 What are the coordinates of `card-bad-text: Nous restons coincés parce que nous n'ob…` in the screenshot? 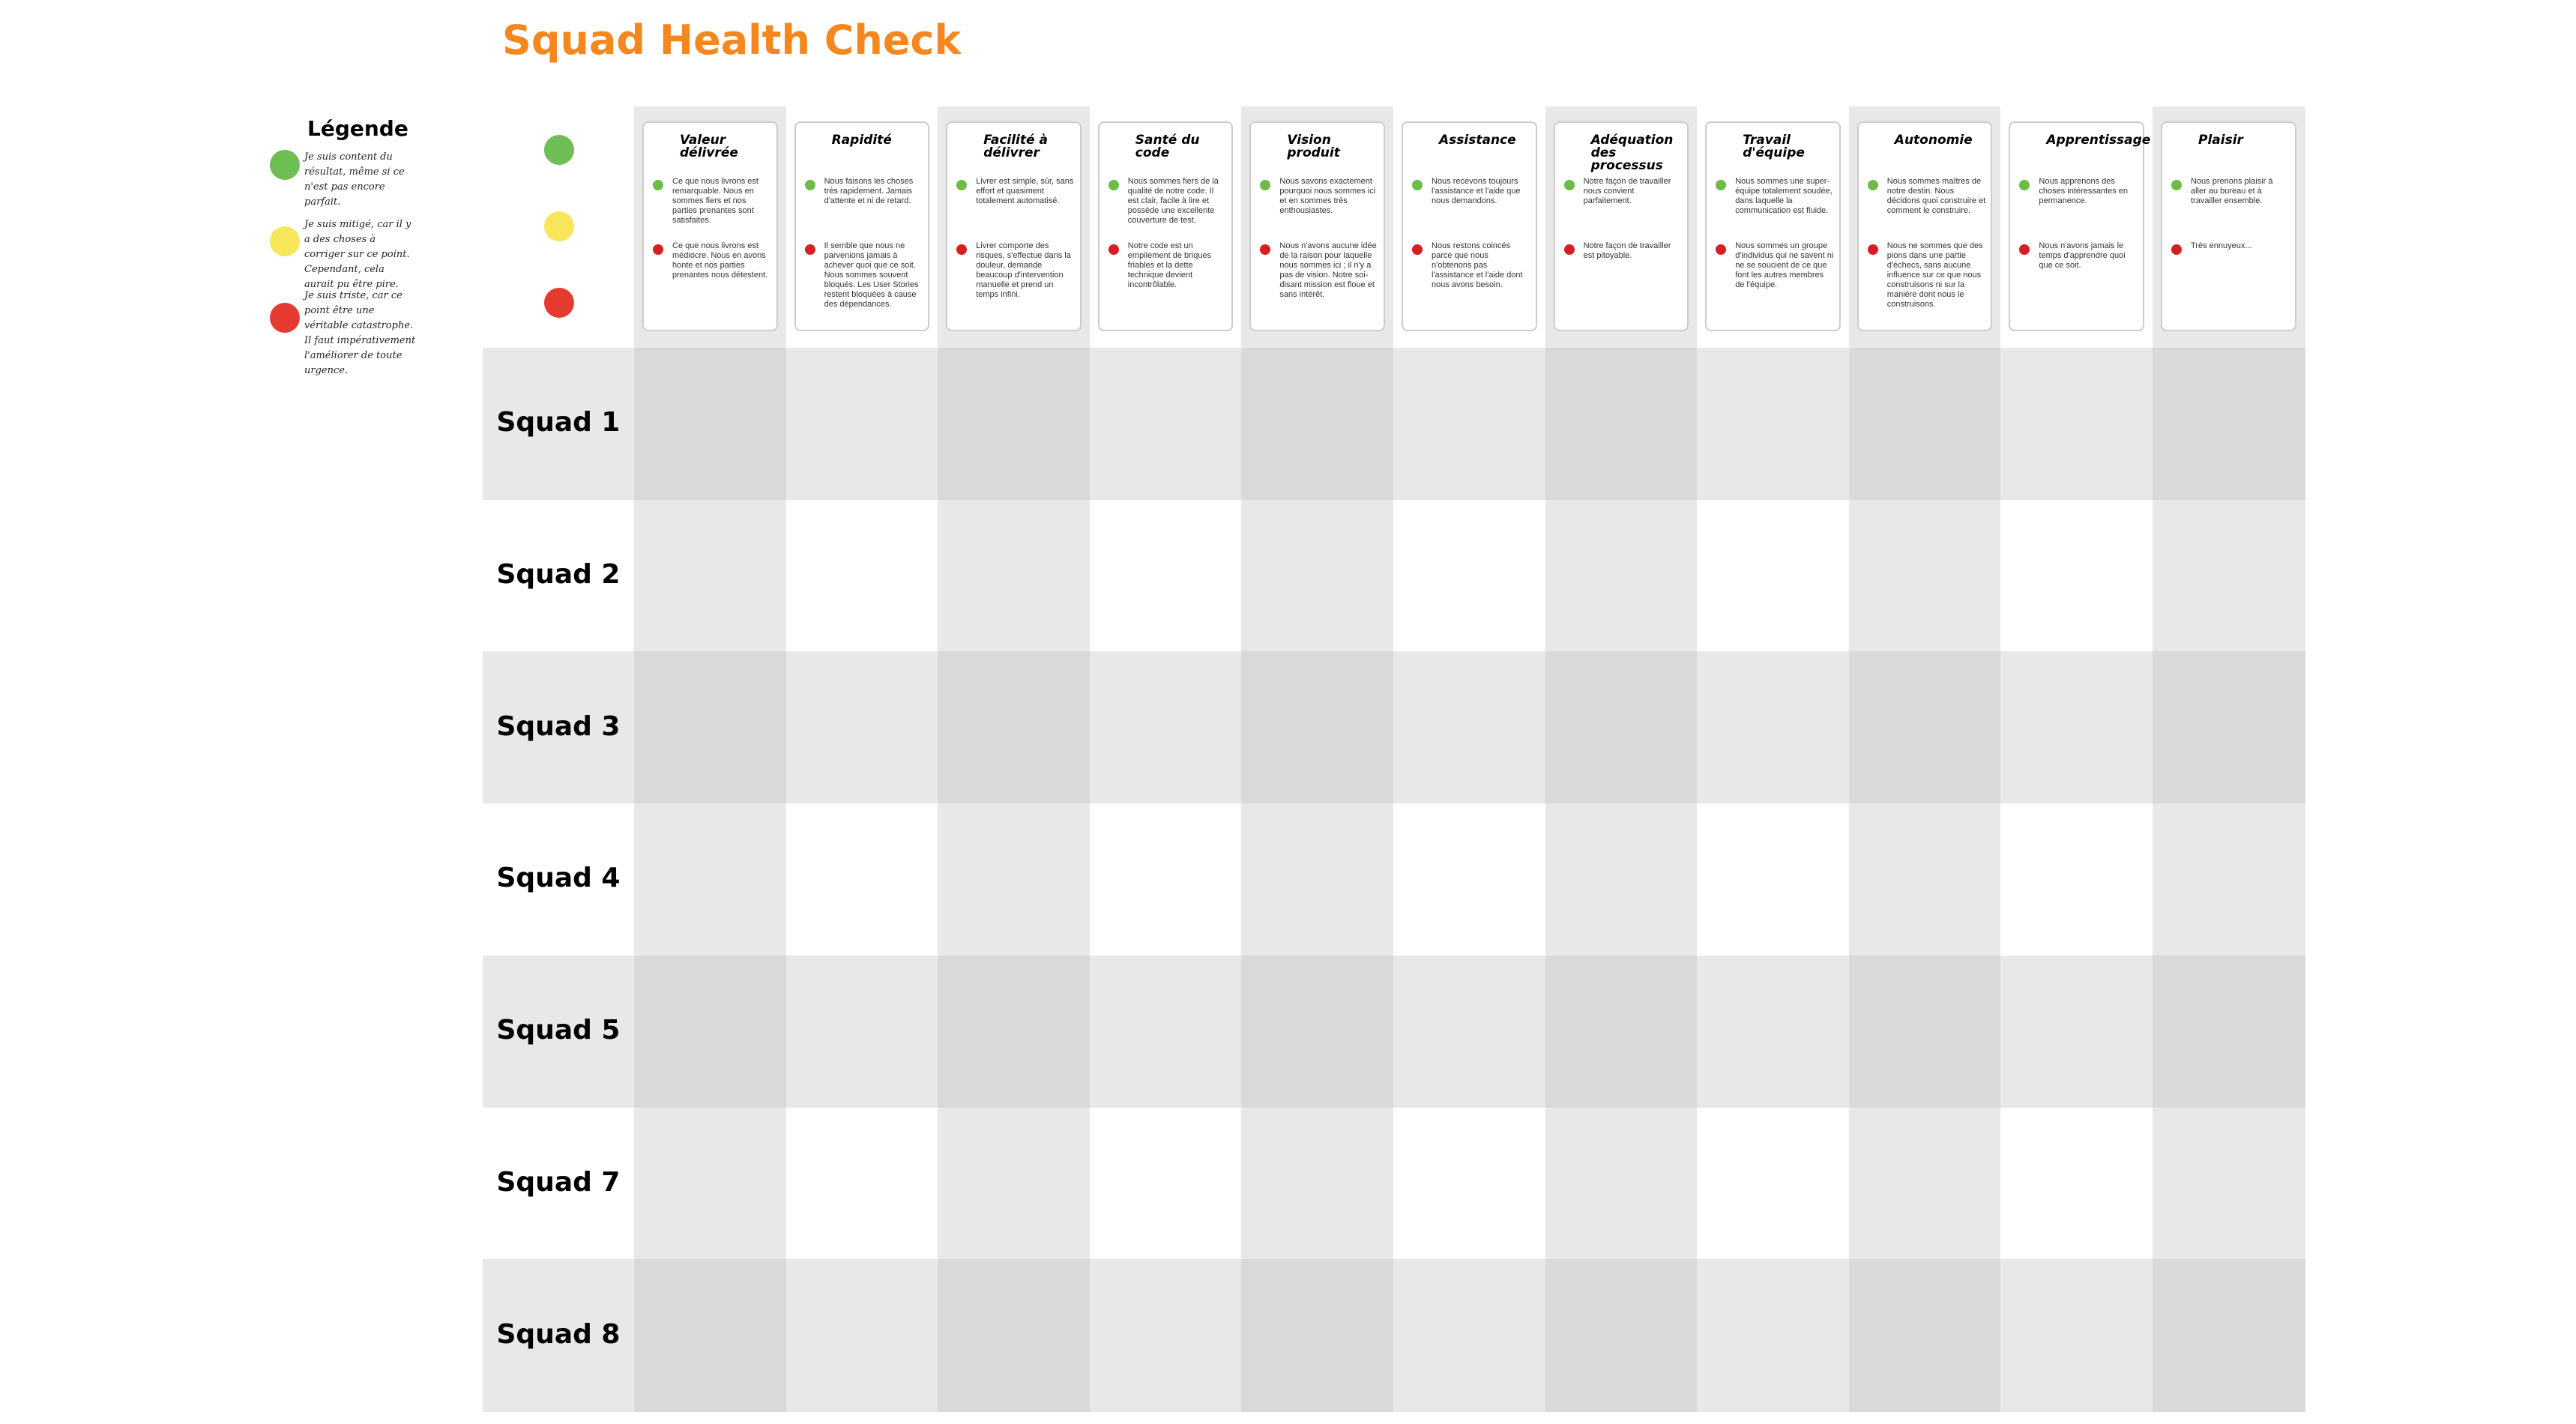 It's located at (1478, 265).